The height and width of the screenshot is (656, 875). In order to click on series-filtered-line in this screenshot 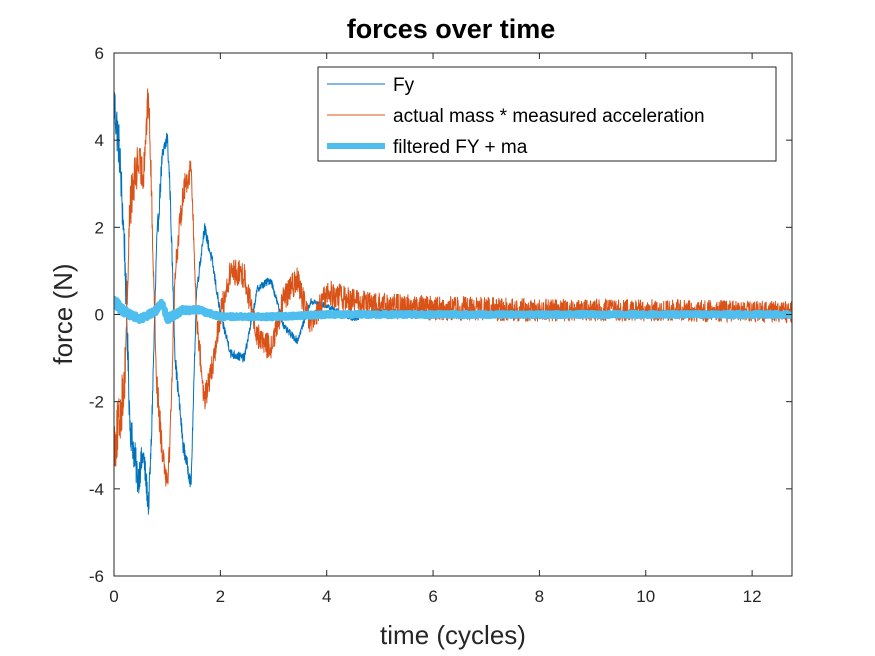, I will do `click(453, 310)`.